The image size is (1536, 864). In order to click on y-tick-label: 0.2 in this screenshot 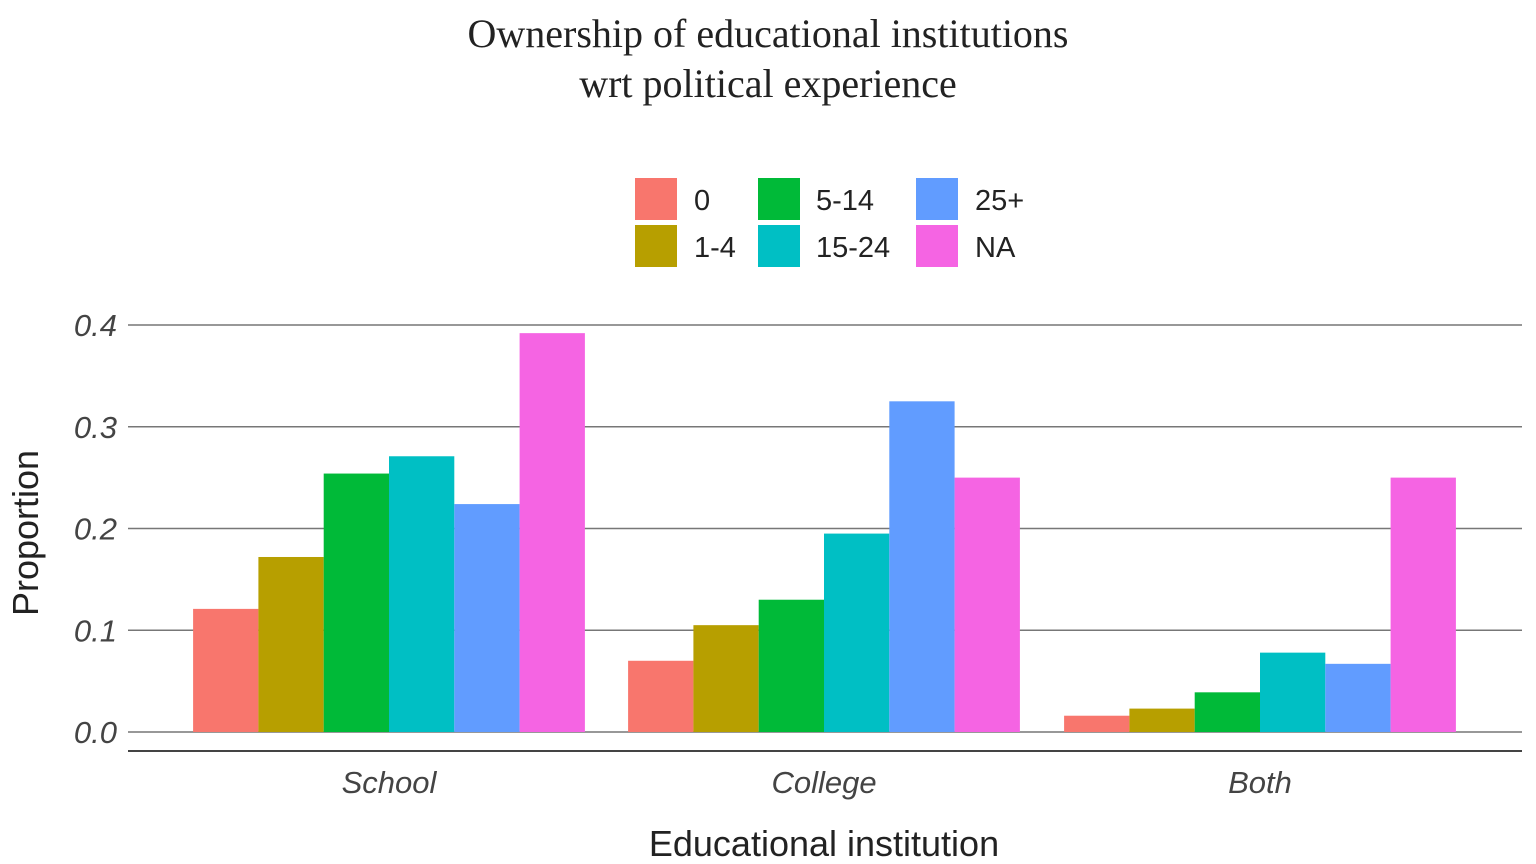, I will do `click(95, 529)`.